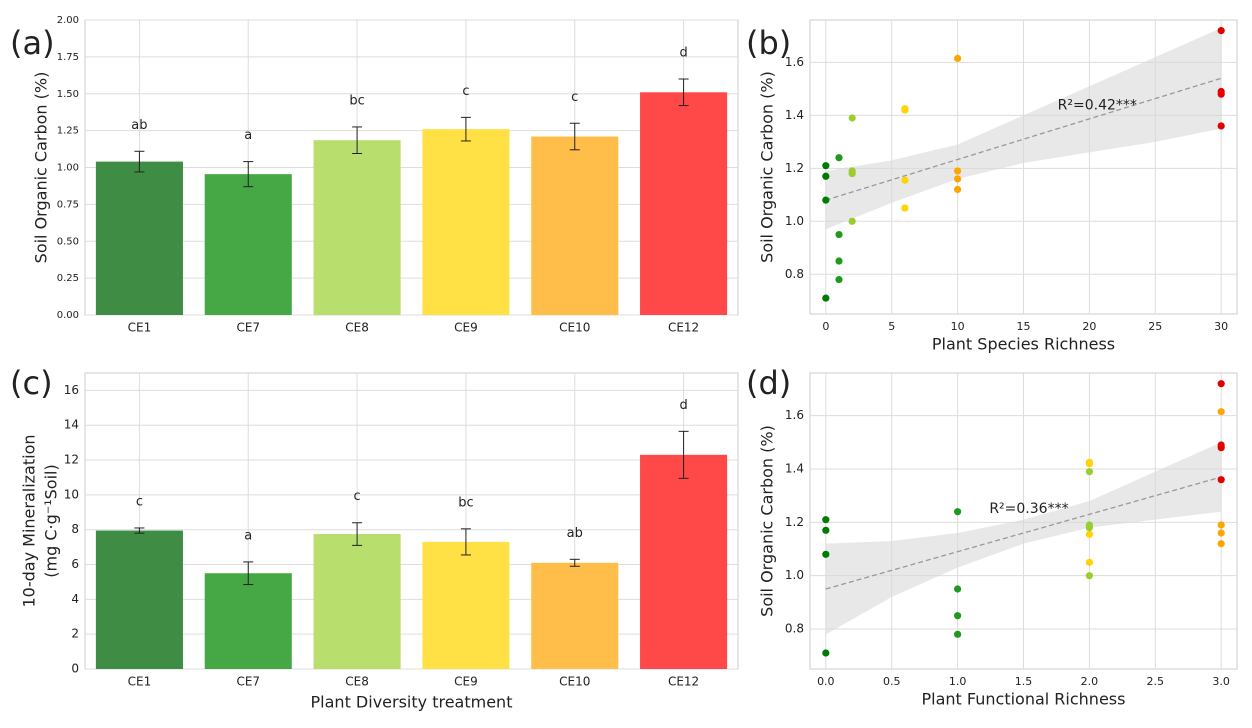 The image size is (1252, 728). Describe the element at coordinates (768, 383) in the screenshot. I see `panel-label: (d)` at that location.